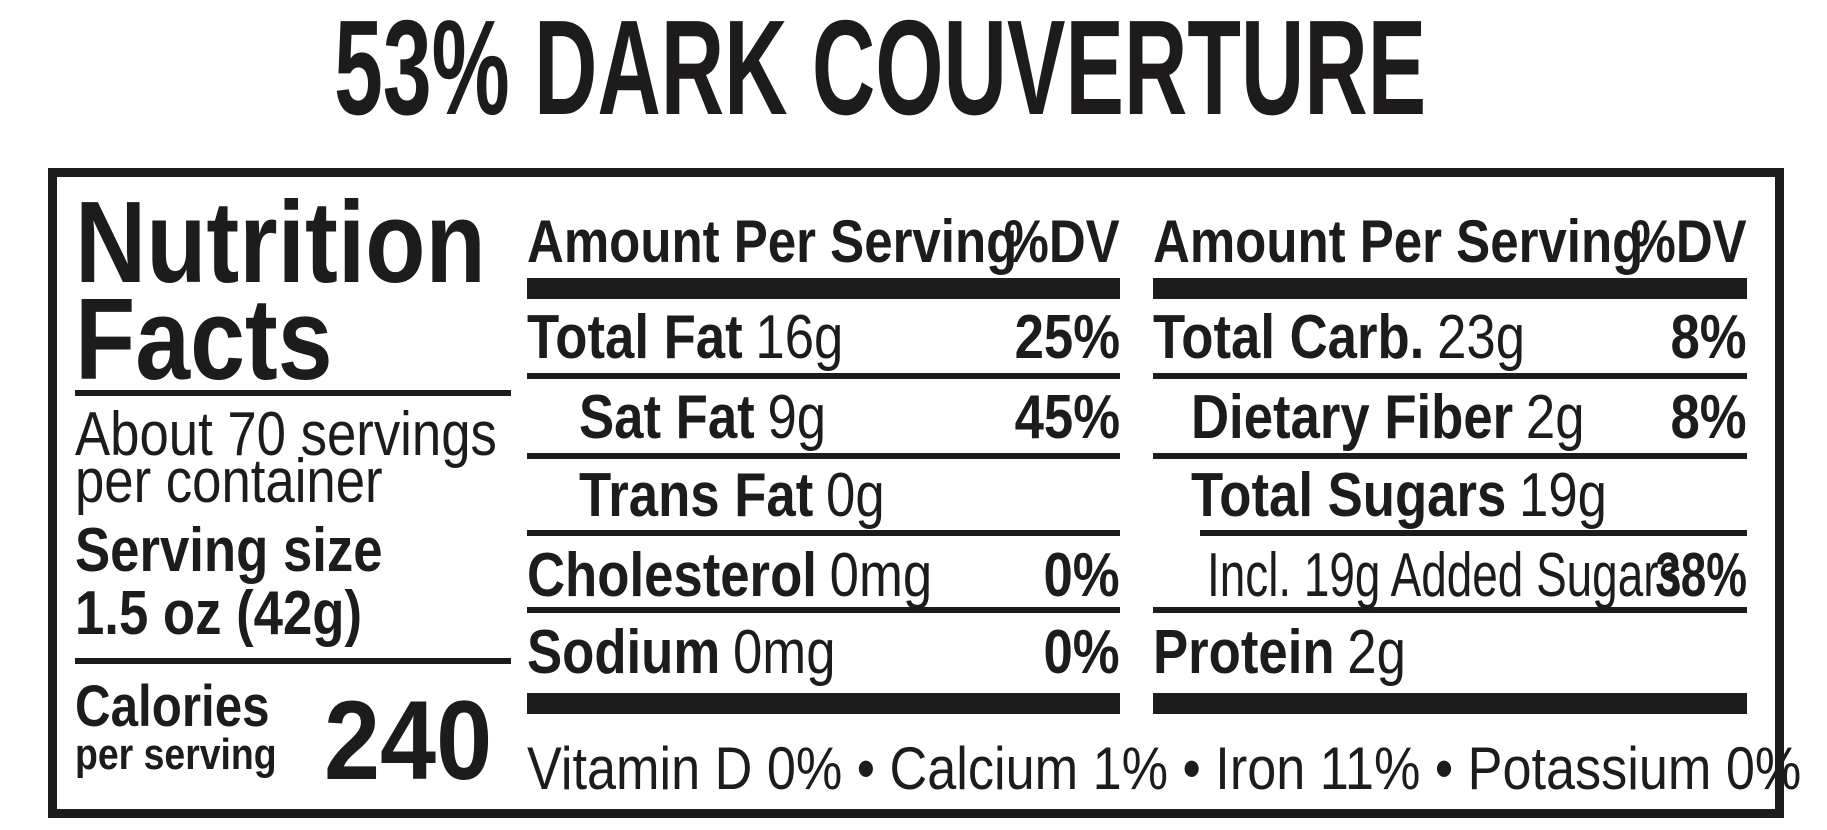 This screenshot has height=830, width=1827. What do you see at coordinates (1469, 417) in the screenshot?
I see `row-dietary-fiber: Dietary Fiber 2g 8%` at bounding box center [1469, 417].